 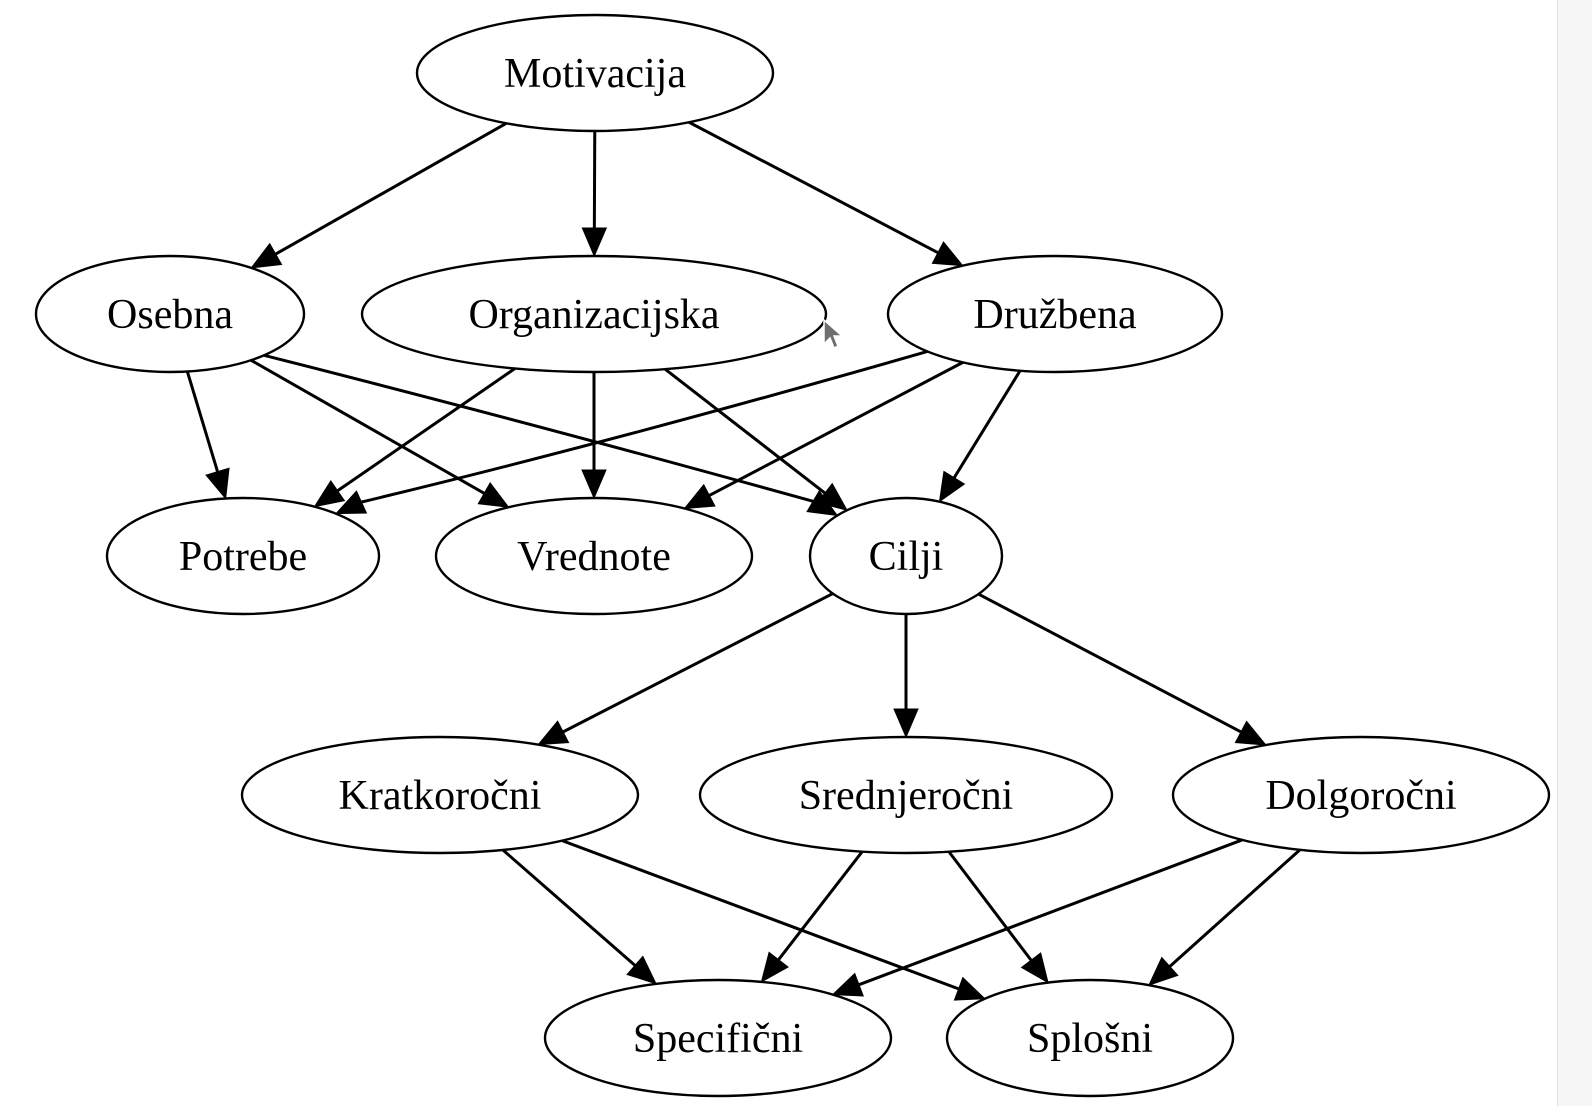 What do you see at coordinates (952, 486) in the screenshot?
I see `edge-druzbena-to-cilji-arrowhead` at bounding box center [952, 486].